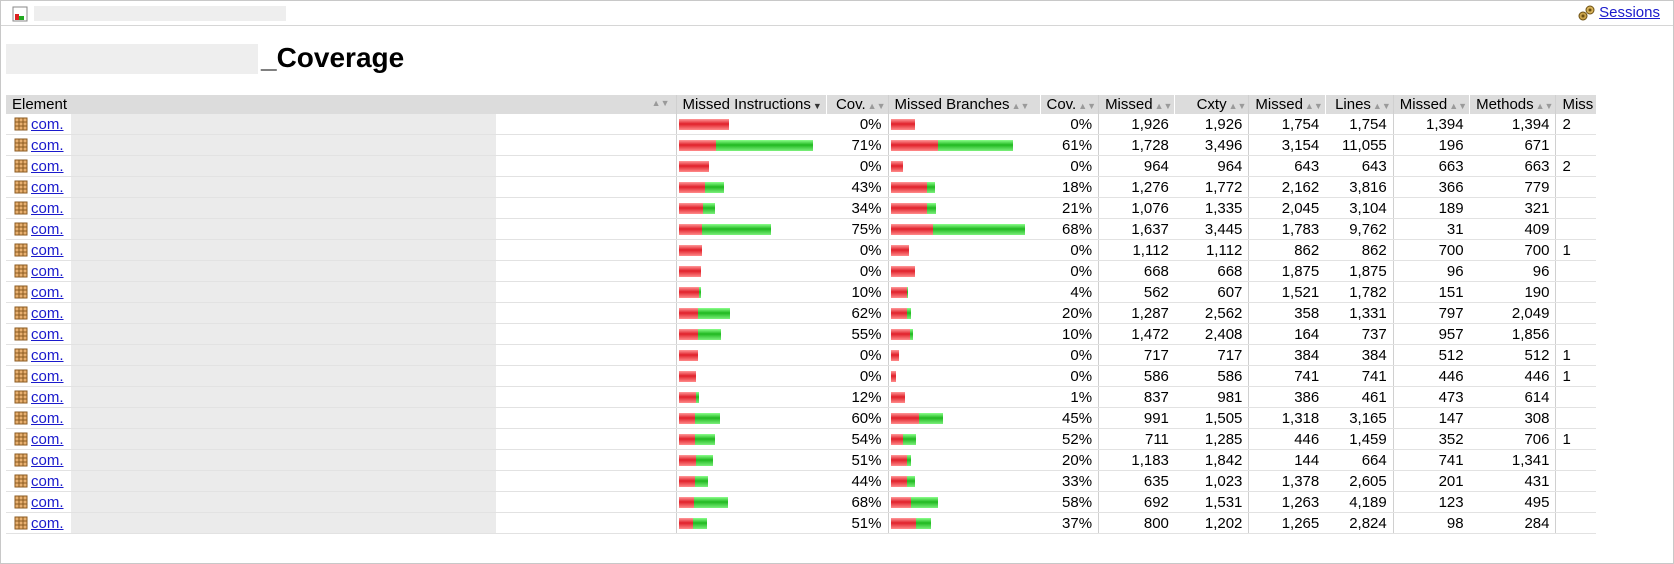 The width and height of the screenshot is (1674, 564). I want to click on header-missed-methods: Missed ▲▼, so click(1431, 104).